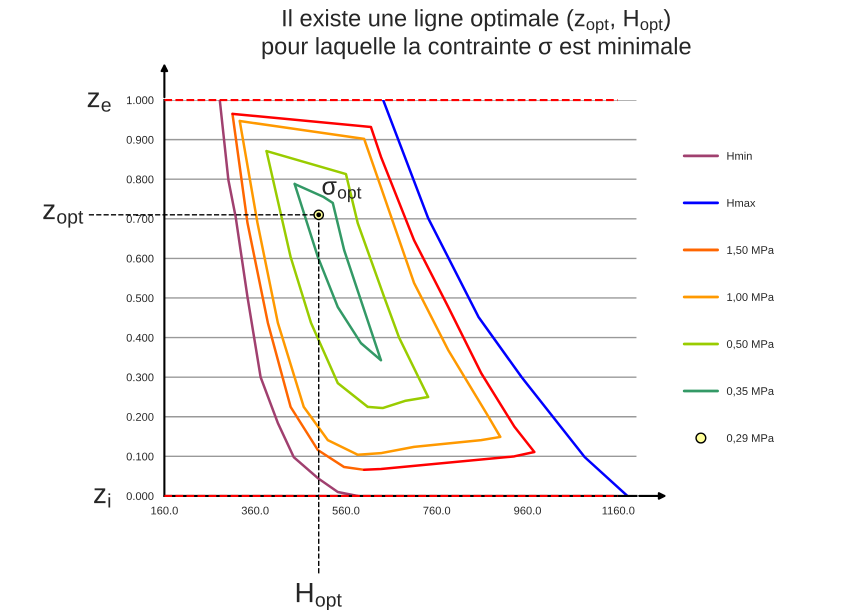  I want to click on y-tick-label: 0.500, so click(140, 298).